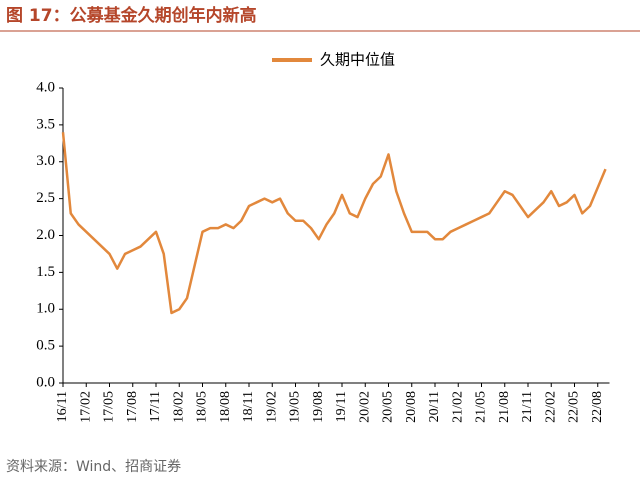 The image size is (640, 485). Describe the element at coordinates (178, 407) in the screenshot. I see `x-tick-label: 18/02` at that location.